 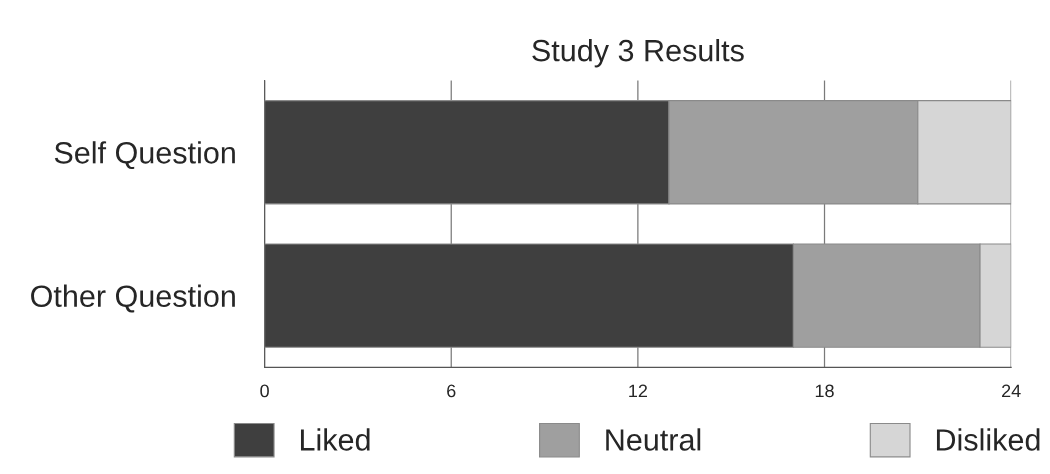 What do you see at coordinates (638, 53) in the screenshot?
I see `chart-title: Study 3 Results` at bounding box center [638, 53].